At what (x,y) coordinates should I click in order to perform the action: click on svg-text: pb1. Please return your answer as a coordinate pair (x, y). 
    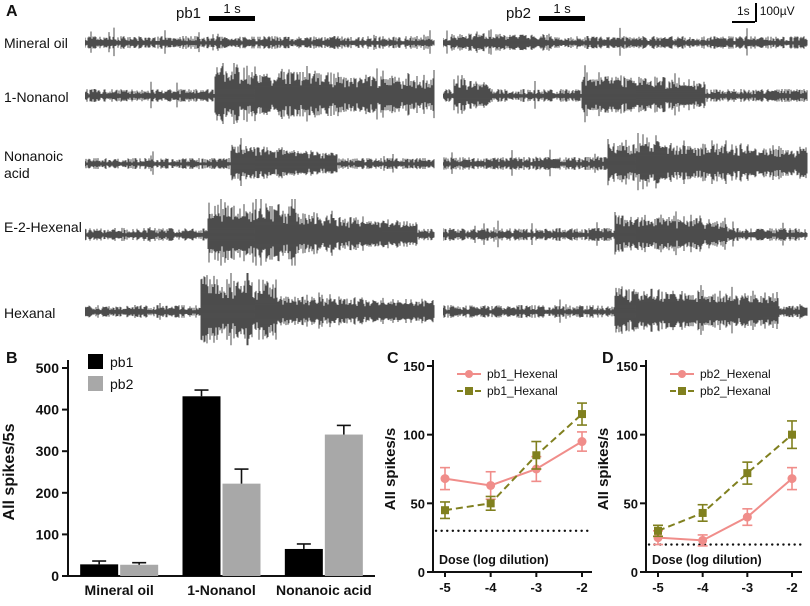
    Looking at the image, I should click on (122, 362).